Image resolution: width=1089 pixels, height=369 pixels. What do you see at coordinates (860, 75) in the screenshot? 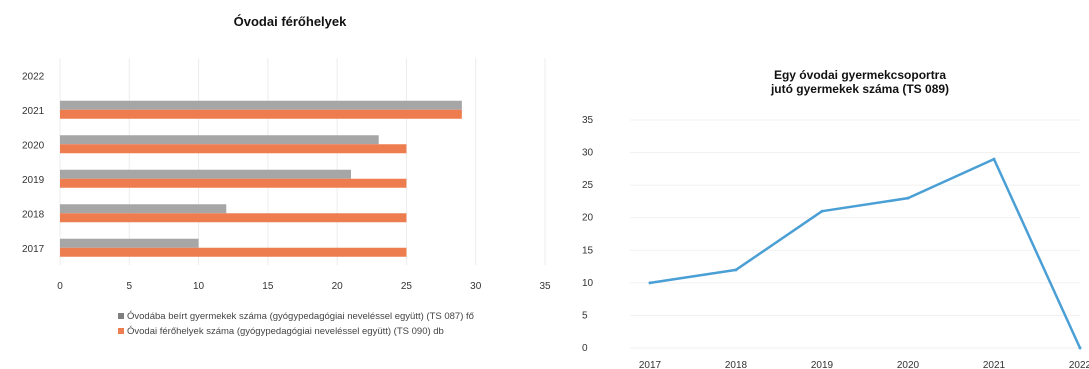
I see `right-chart-title-line-1: Egy óvodai gyermekcsoportra` at bounding box center [860, 75].